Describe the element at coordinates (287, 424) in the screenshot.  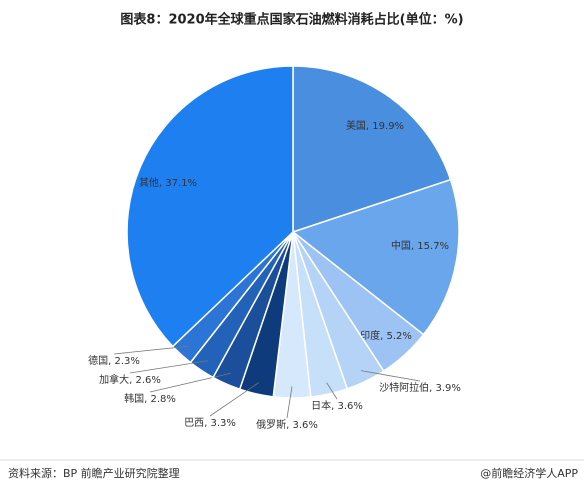
I see `data-label: 俄罗斯, 3.6%` at that location.